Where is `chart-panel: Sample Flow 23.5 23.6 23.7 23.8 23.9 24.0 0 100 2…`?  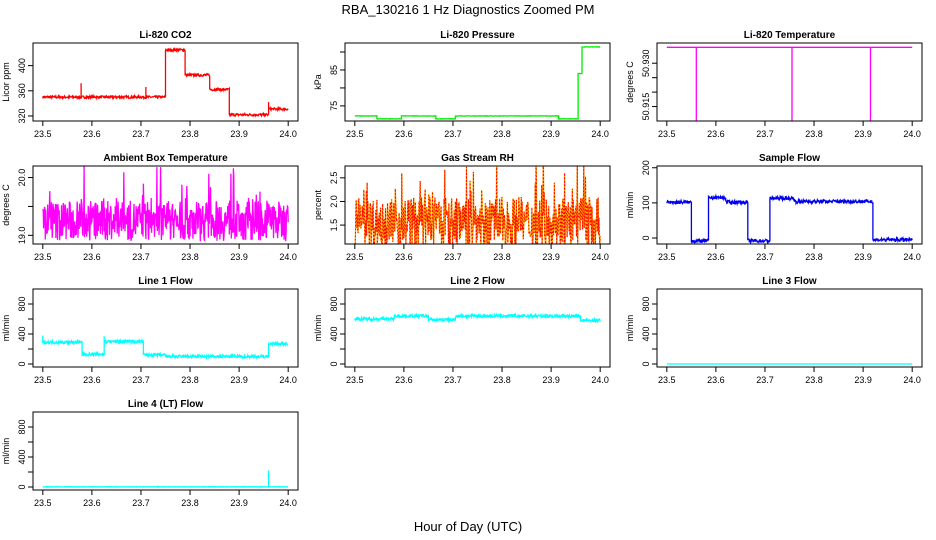
chart-panel: Sample Flow 23.5 23.6 23.7 23.8 23.9 24.0 0 100 2… is located at coordinates (774, 207).